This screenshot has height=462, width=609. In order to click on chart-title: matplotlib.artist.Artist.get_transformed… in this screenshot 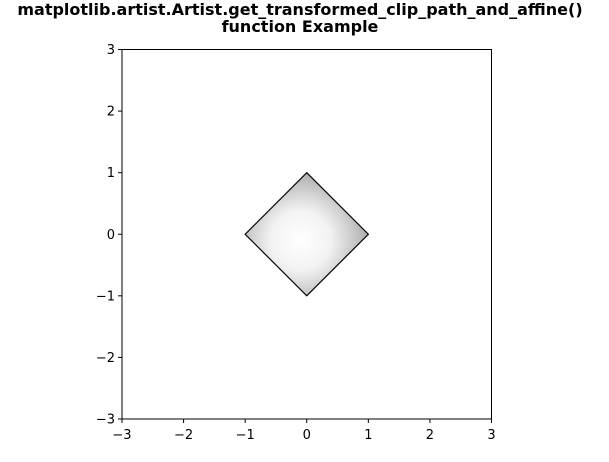, I will do `click(299, 9)`.